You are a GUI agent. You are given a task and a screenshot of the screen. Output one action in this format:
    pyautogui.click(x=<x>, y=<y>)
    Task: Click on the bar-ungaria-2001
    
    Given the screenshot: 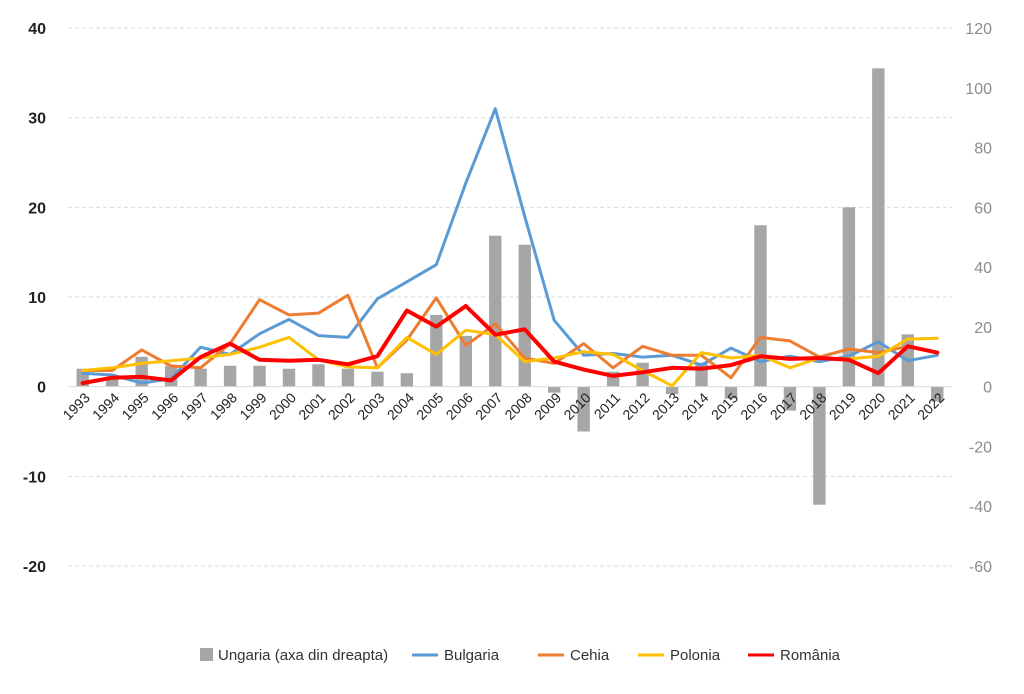 What is the action you would take?
    pyautogui.click(x=318, y=375)
    